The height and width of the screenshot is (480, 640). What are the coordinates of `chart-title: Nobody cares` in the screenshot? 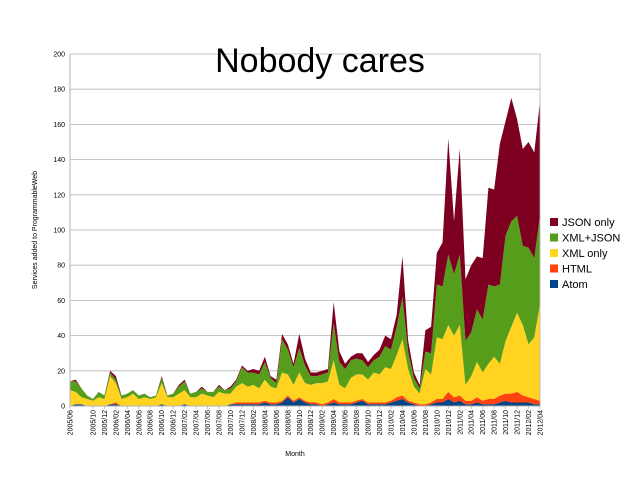 It's located at (320, 61).